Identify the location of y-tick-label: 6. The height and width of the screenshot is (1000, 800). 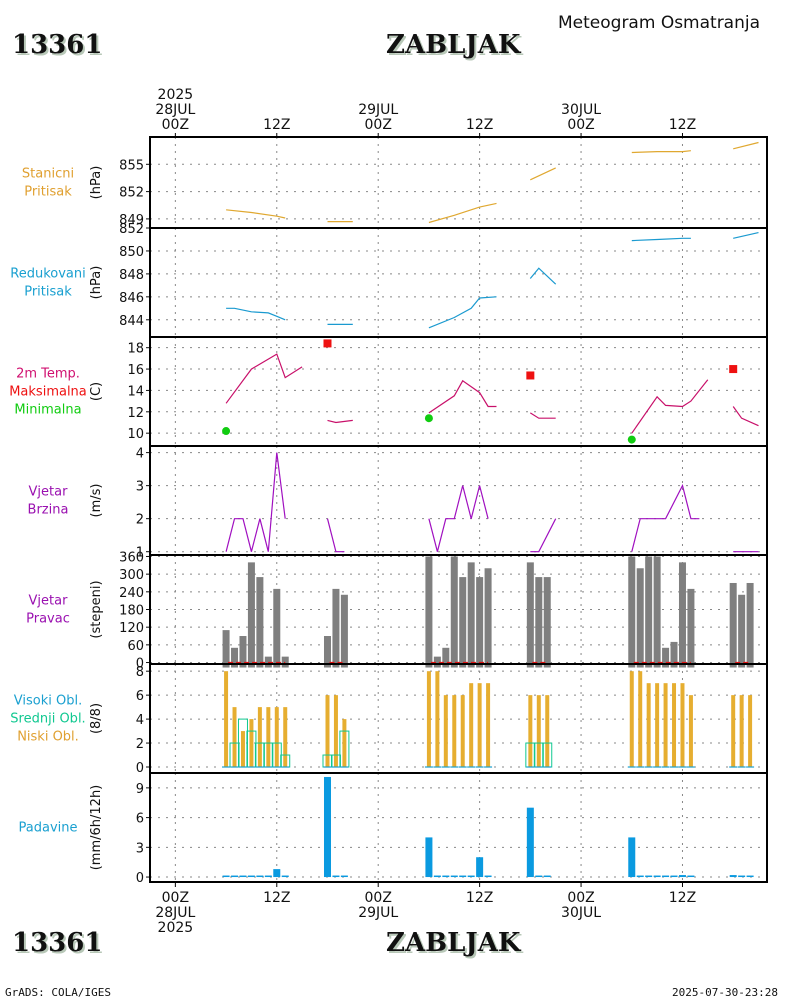
(140, 819).